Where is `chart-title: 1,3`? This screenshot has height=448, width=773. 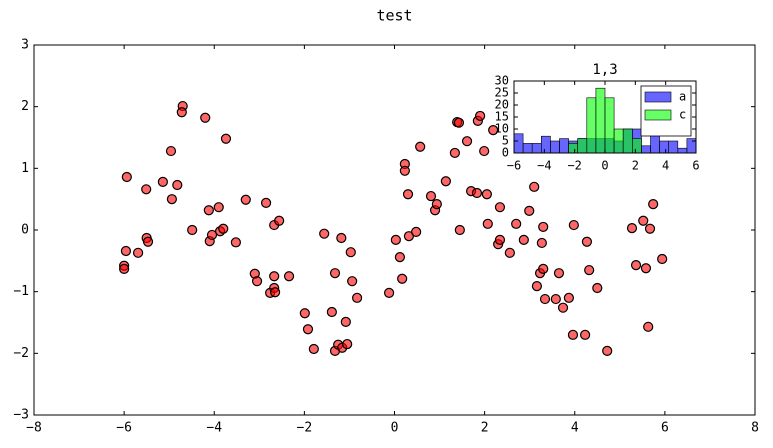
chart-title: 1,3 is located at coordinates (604, 70).